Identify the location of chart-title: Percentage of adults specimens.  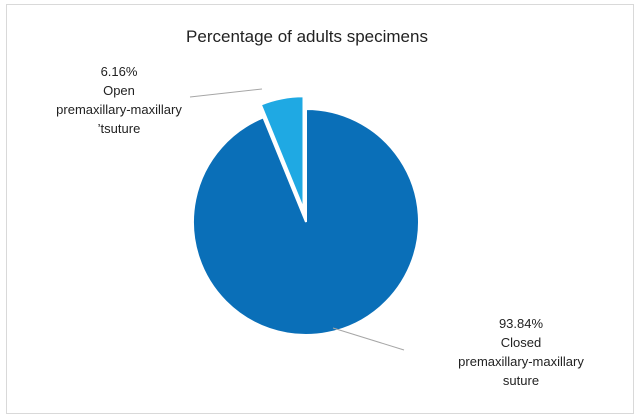
(307, 36).